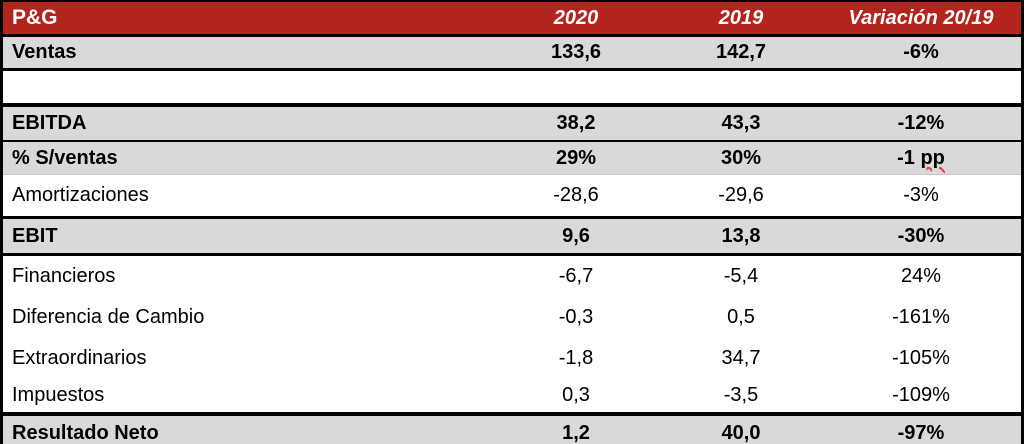 This screenshot has width=1024, height=444. Describe the element at coordinates (58, 395) in the screenshot. I see `row-label: Impuestos` at that location.